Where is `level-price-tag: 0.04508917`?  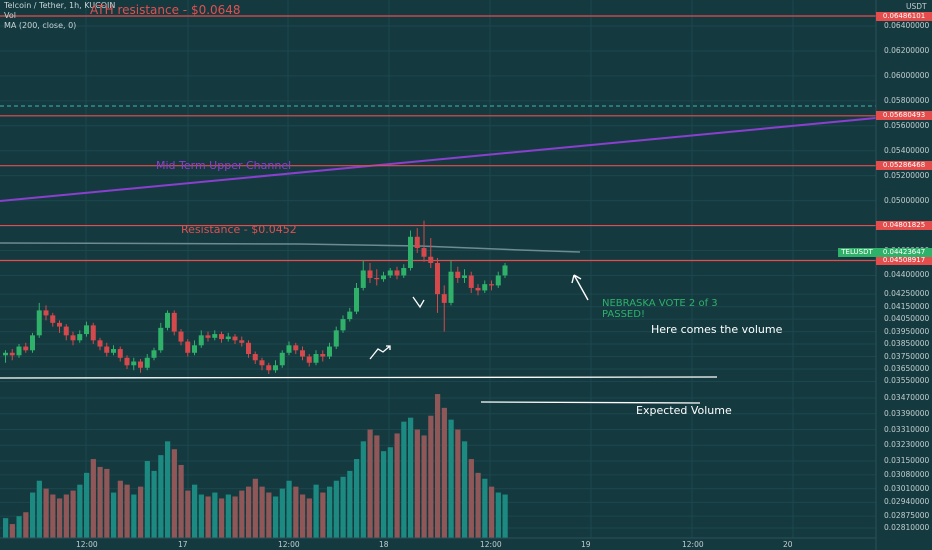 level-price-tag: 0.04508917 is located at coordinates (904, 260).